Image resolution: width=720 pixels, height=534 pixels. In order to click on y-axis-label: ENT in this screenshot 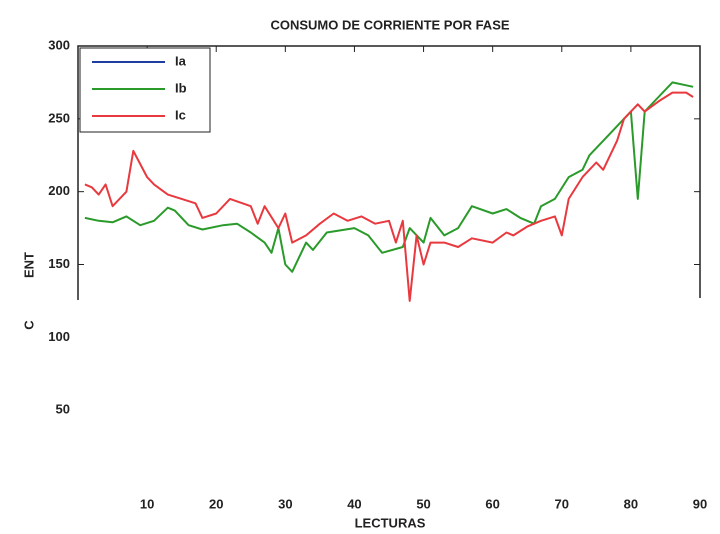, I will do `click(28, 265)`.